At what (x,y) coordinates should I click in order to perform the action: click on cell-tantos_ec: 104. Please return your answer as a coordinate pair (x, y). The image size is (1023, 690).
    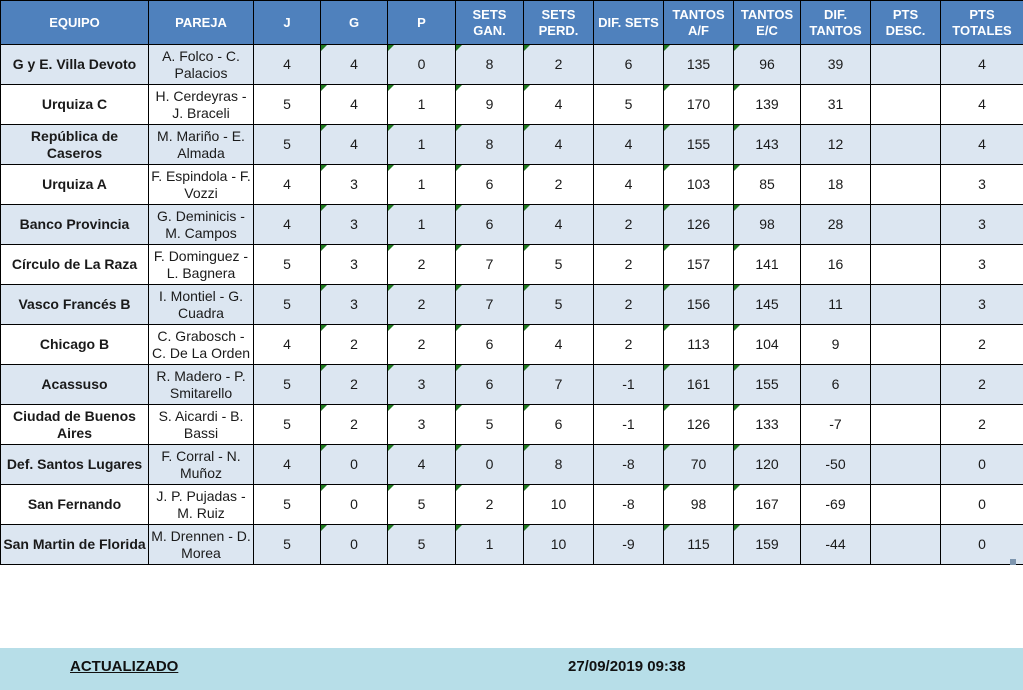
    Looking at the image, I should click on (767, 344).